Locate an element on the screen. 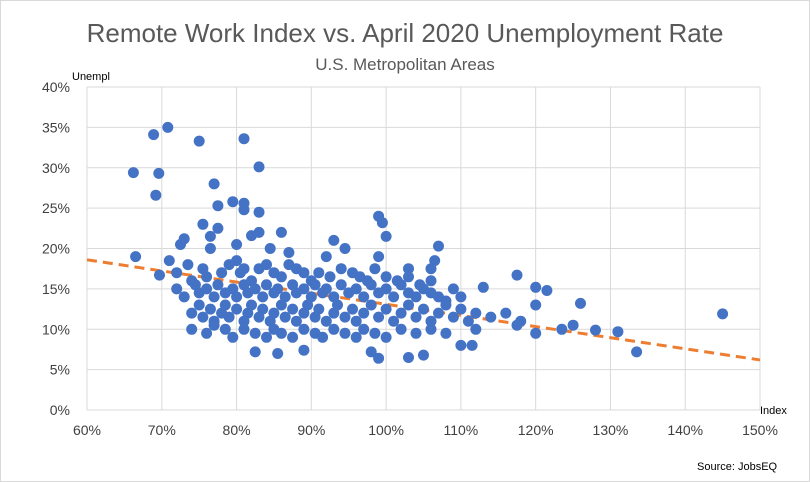 The height and width of the screenshot is (482, 810). y-tick-label: 30% is located at coordinates (56, 168).